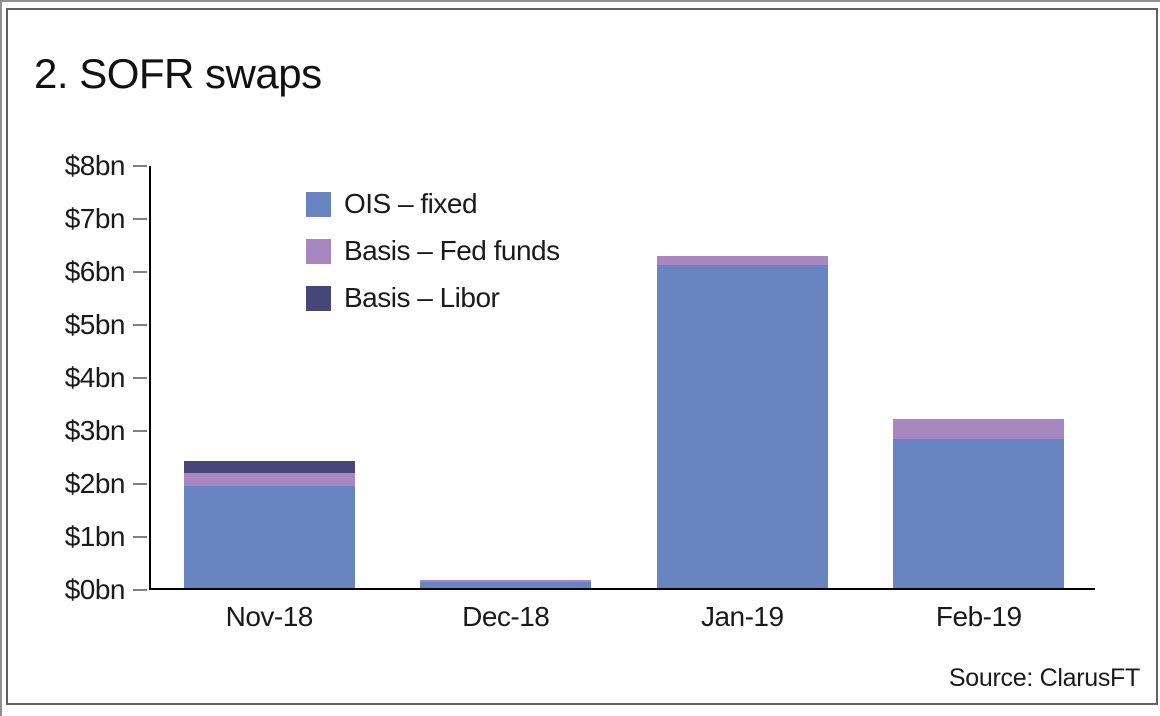 This screenshot has height=716, width=1160. What do you see at coordinates (978, 616) in the screenshot?
I see `x-axis-label-Feb-19: Feb-19` at bounding box center [978, 616].